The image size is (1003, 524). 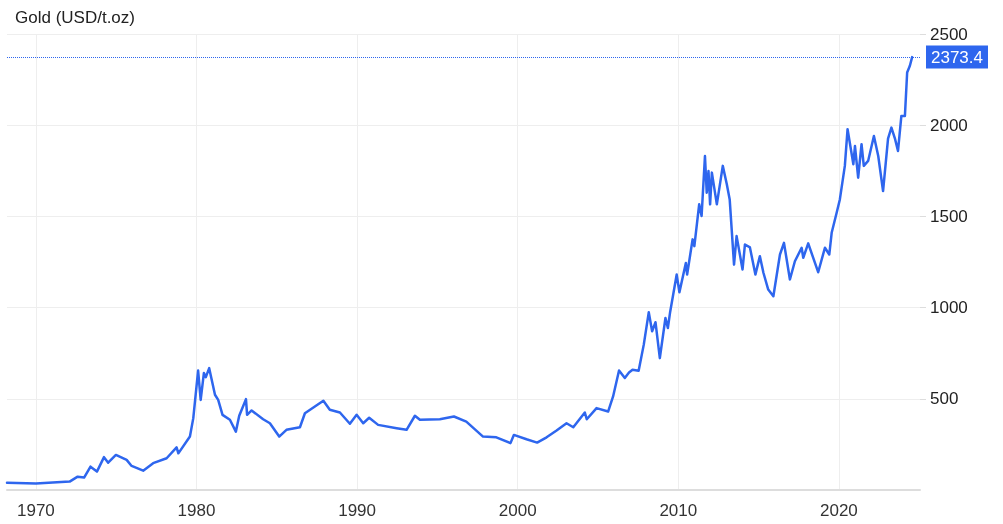 I want to click on x-tick-label: 2020, so click(x=838, y=510).